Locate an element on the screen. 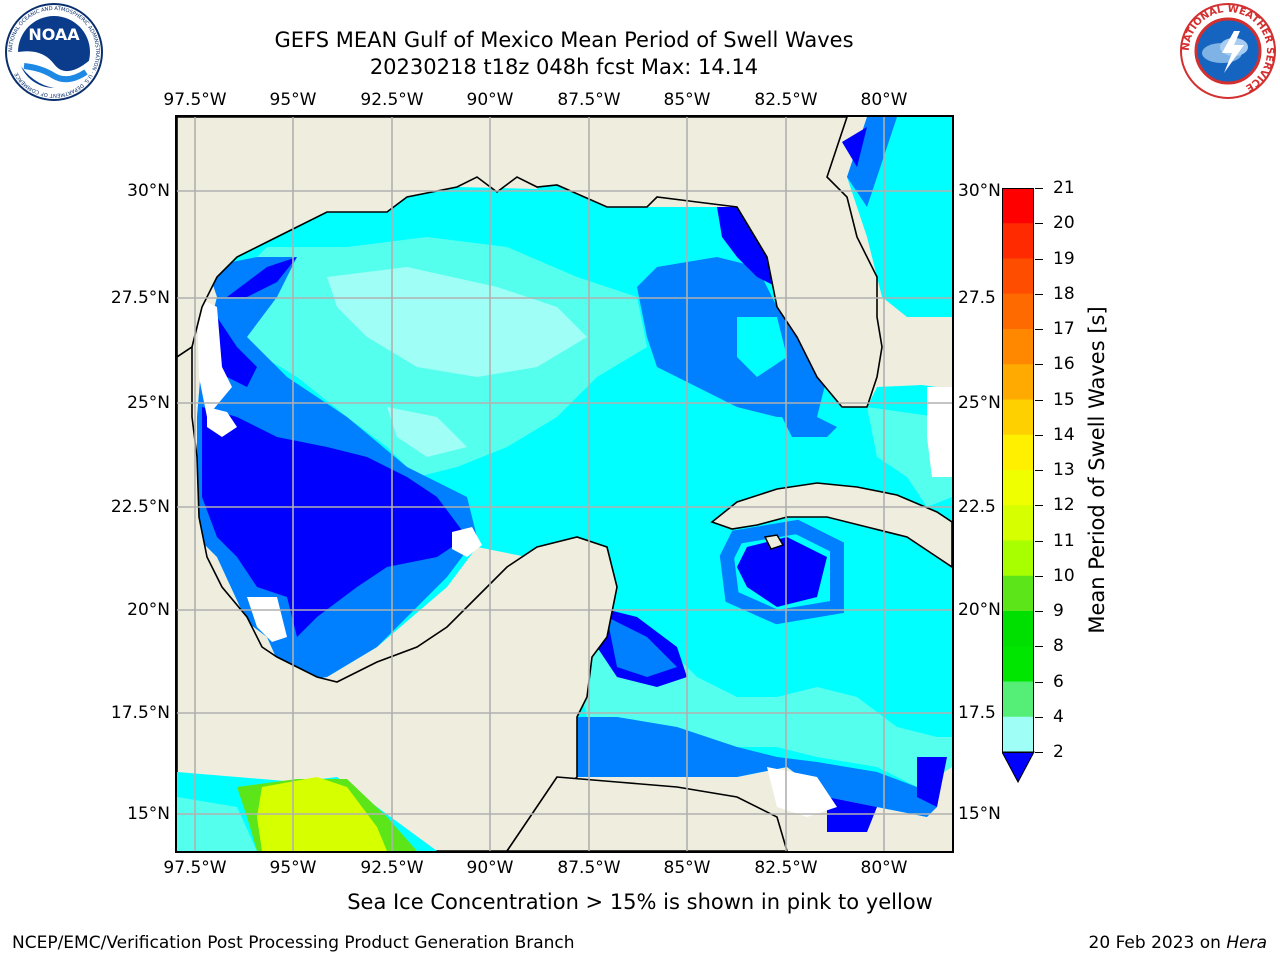 This screenshot has width=1280, height=960. lat-label-left: 20°N is located at coordinates (148, 610).